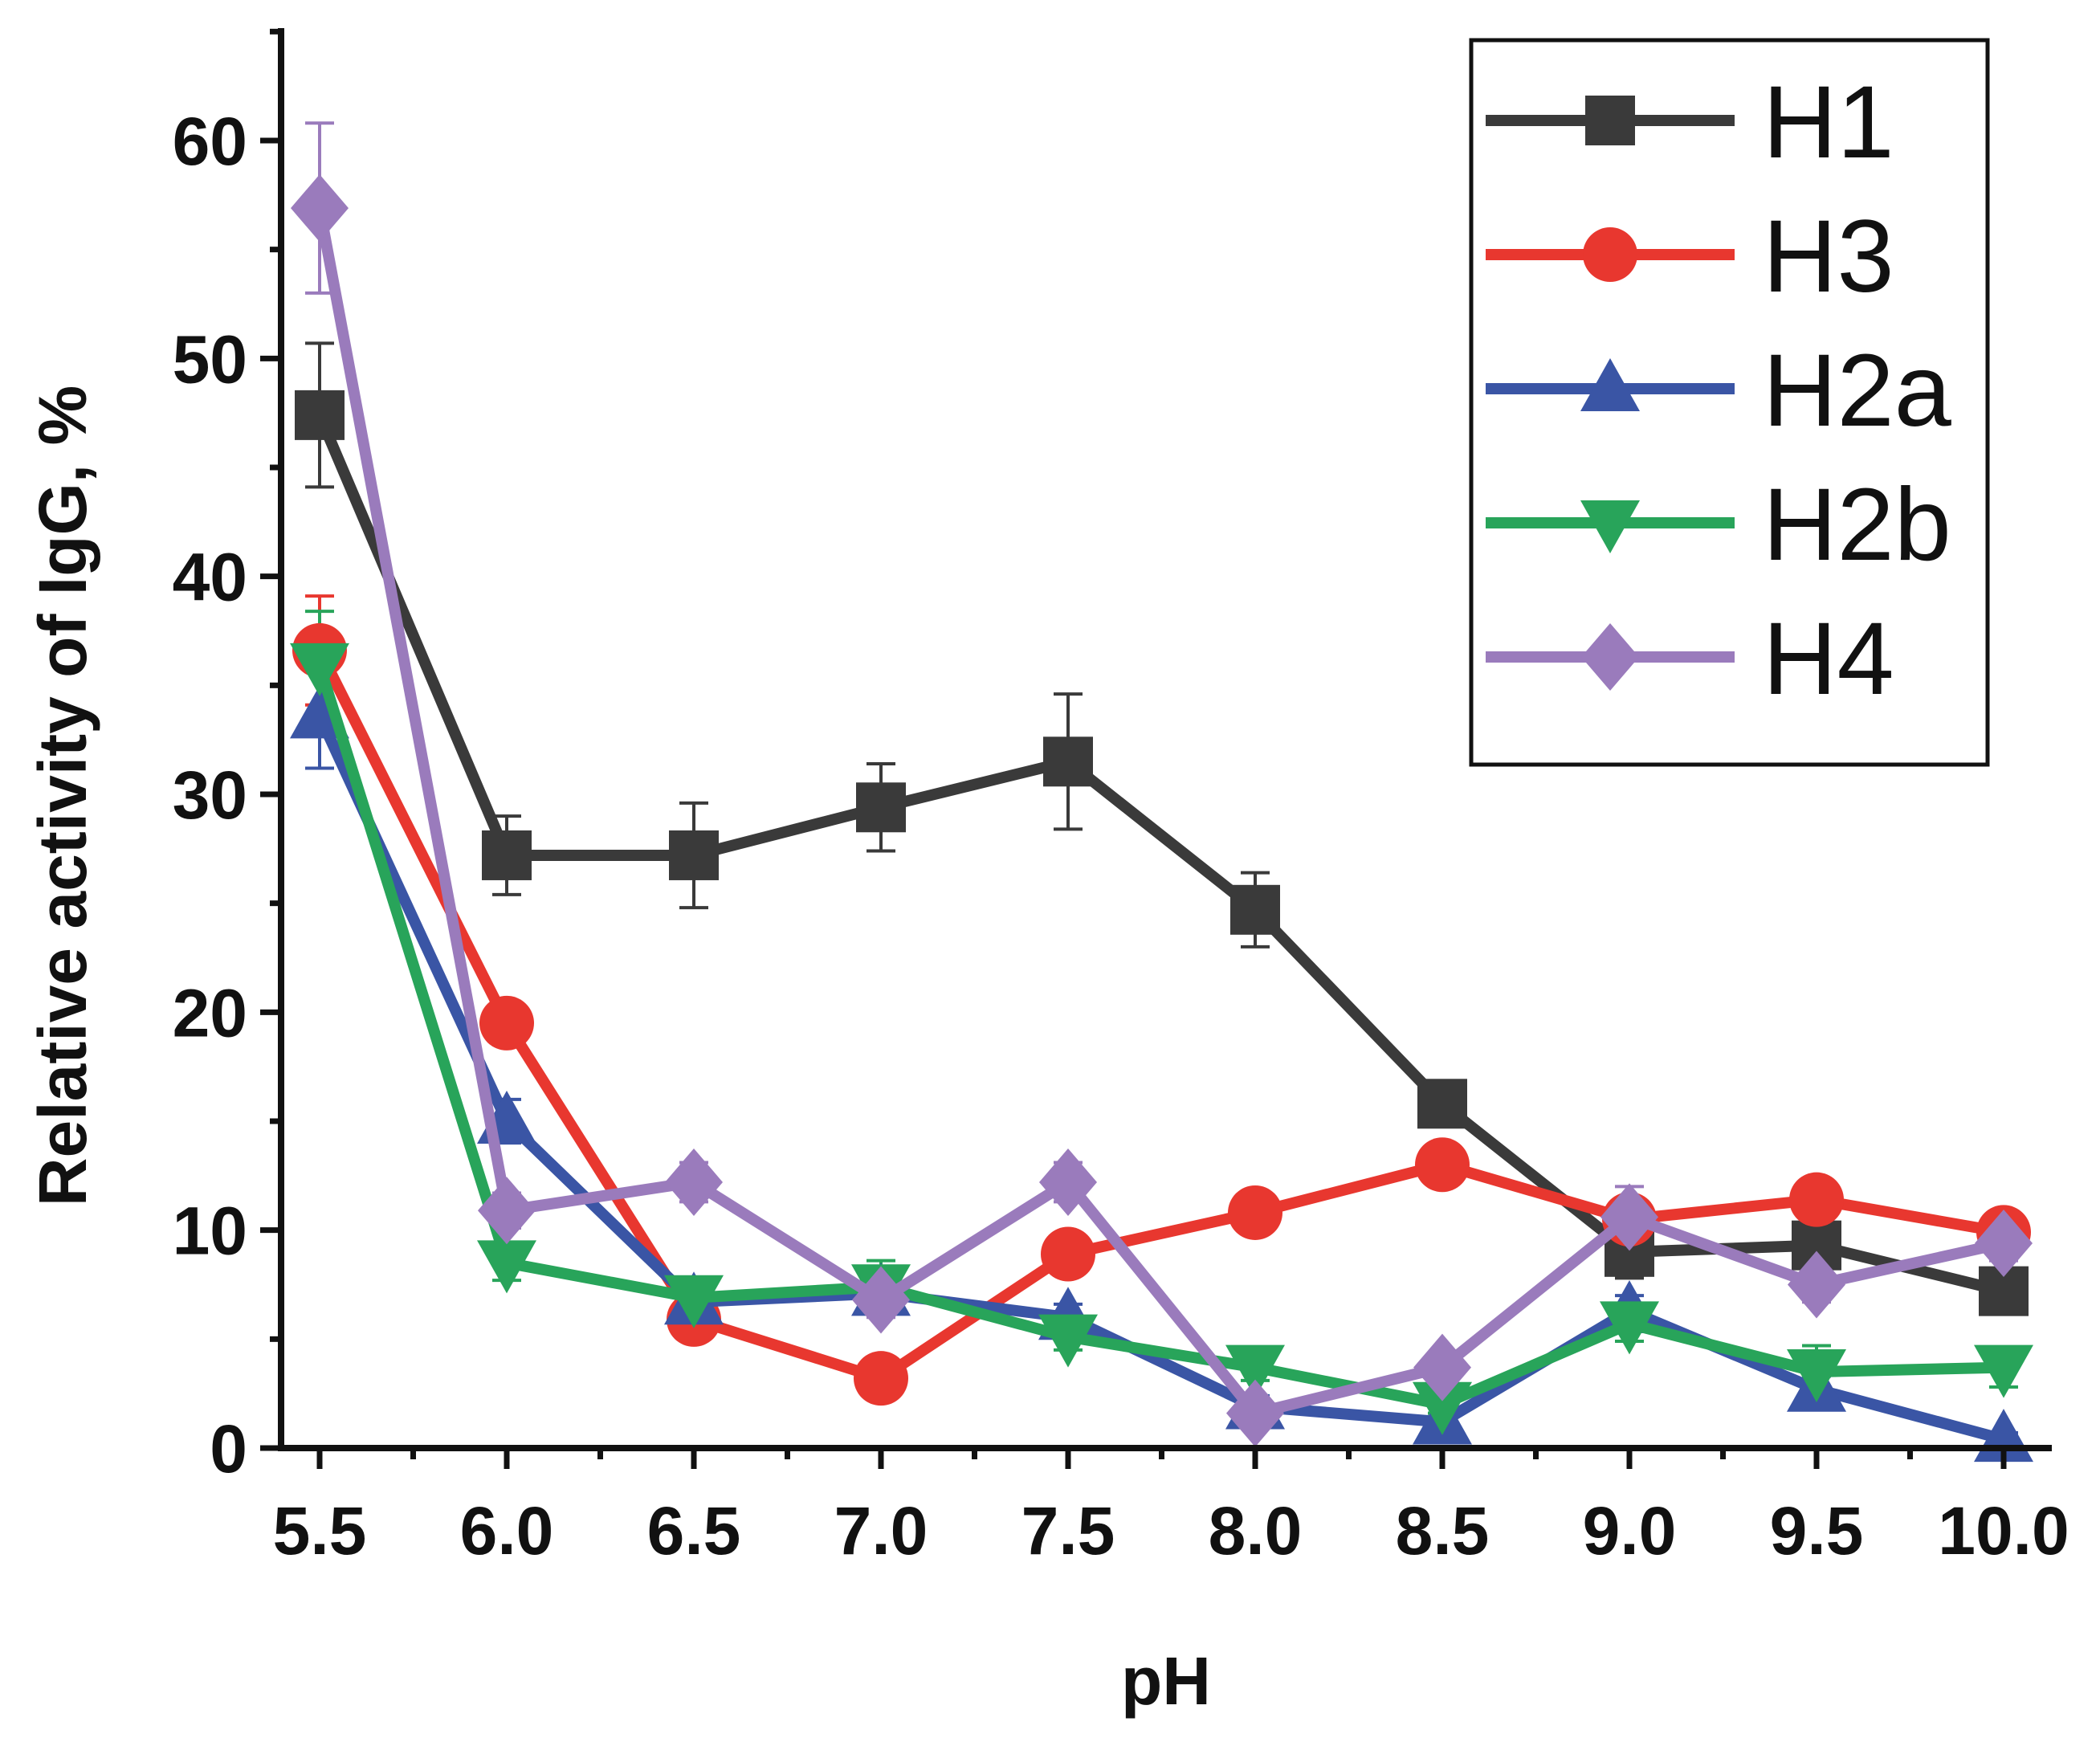 The height and width of the screenshot is (1738, 2100). Describe the element at coordinates (210, 141) in the screenshot. I see `y-tick-label: 60` at that location.